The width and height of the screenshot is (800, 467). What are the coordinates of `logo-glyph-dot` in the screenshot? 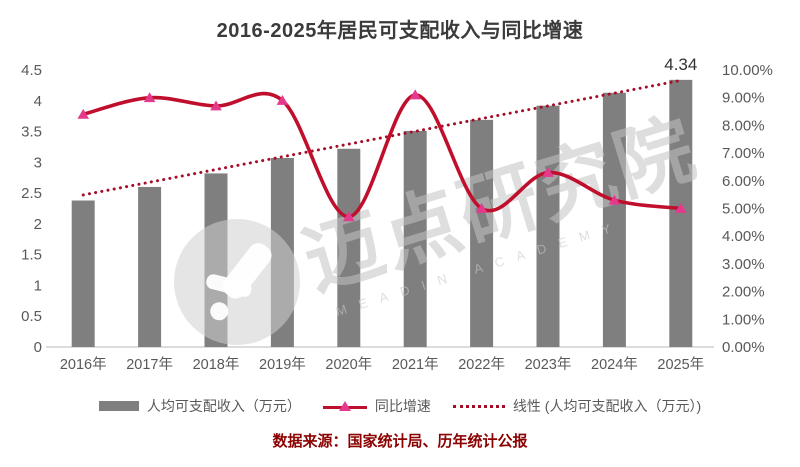 It's located at (219, 311).